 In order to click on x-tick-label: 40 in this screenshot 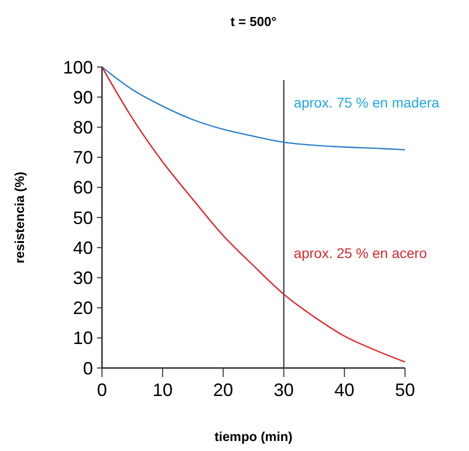, I will do `click(344, 390)`.